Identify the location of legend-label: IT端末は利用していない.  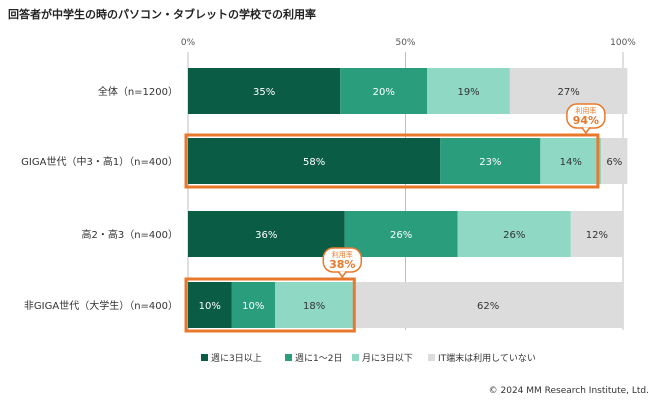
(487, 358).